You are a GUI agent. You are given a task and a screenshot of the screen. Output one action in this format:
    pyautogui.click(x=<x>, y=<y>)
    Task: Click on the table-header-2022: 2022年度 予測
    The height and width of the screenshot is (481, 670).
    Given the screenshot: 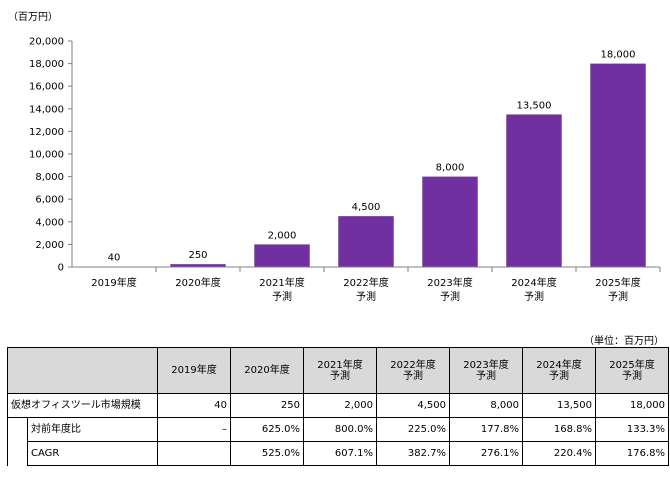 What is the action you would take?
    pyautogui.click(x=413, y=370)
    